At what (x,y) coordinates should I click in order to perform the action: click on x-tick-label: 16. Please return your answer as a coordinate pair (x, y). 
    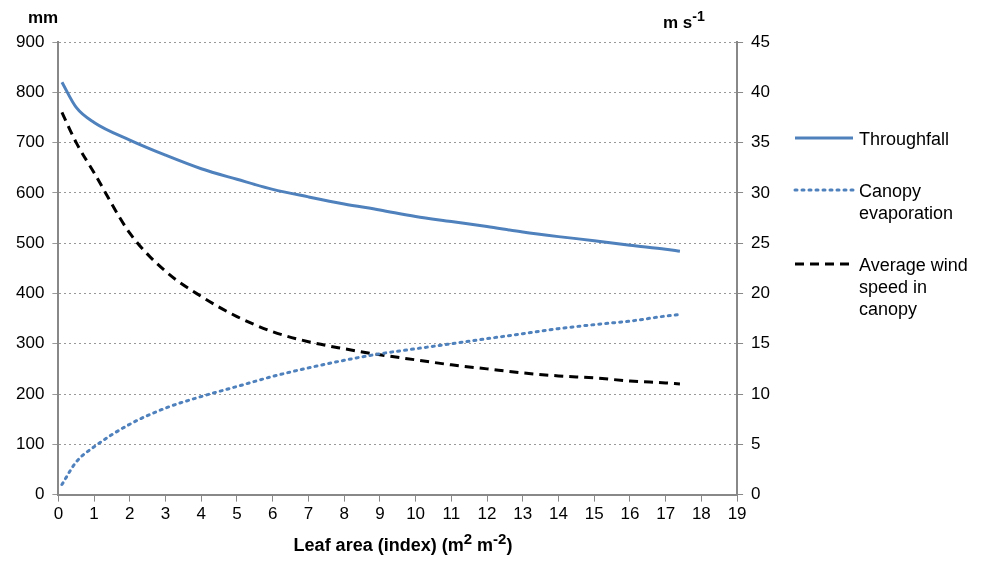
    Looking at the image, I should click on (630, 514).